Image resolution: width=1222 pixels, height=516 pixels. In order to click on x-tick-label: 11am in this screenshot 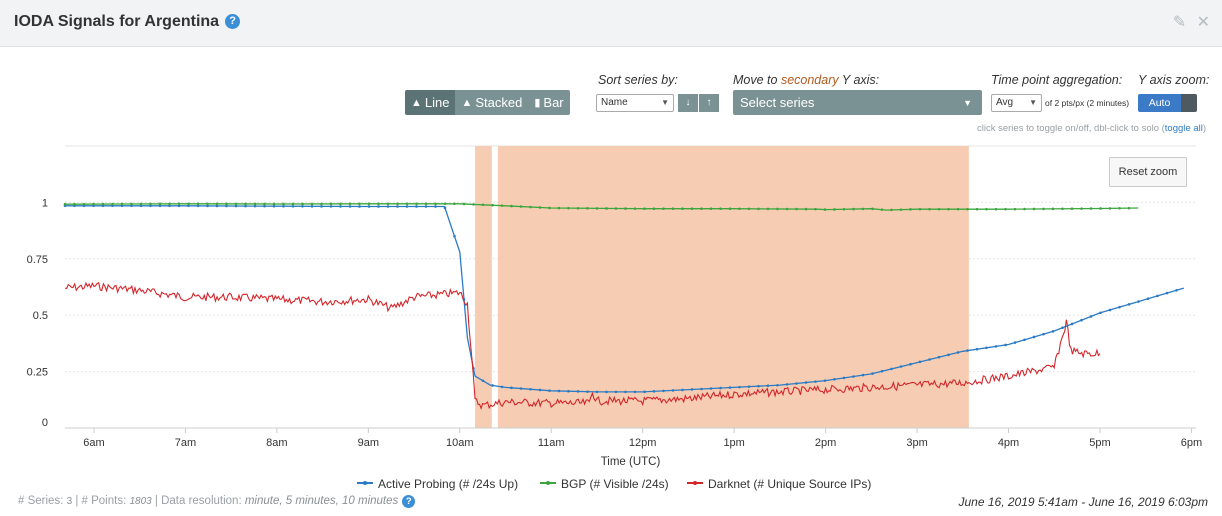, I will do `click(551, 443)`.